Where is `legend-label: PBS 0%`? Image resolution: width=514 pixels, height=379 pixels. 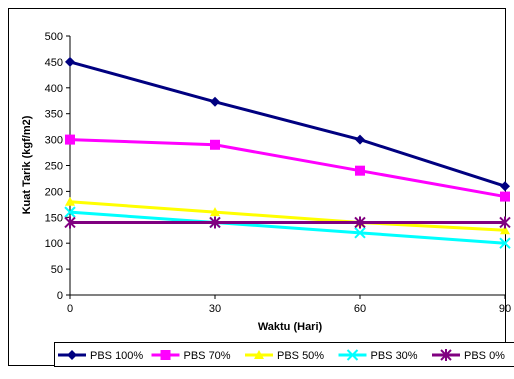 legend-label: PBS 0% is located at coordinates (484, 356).